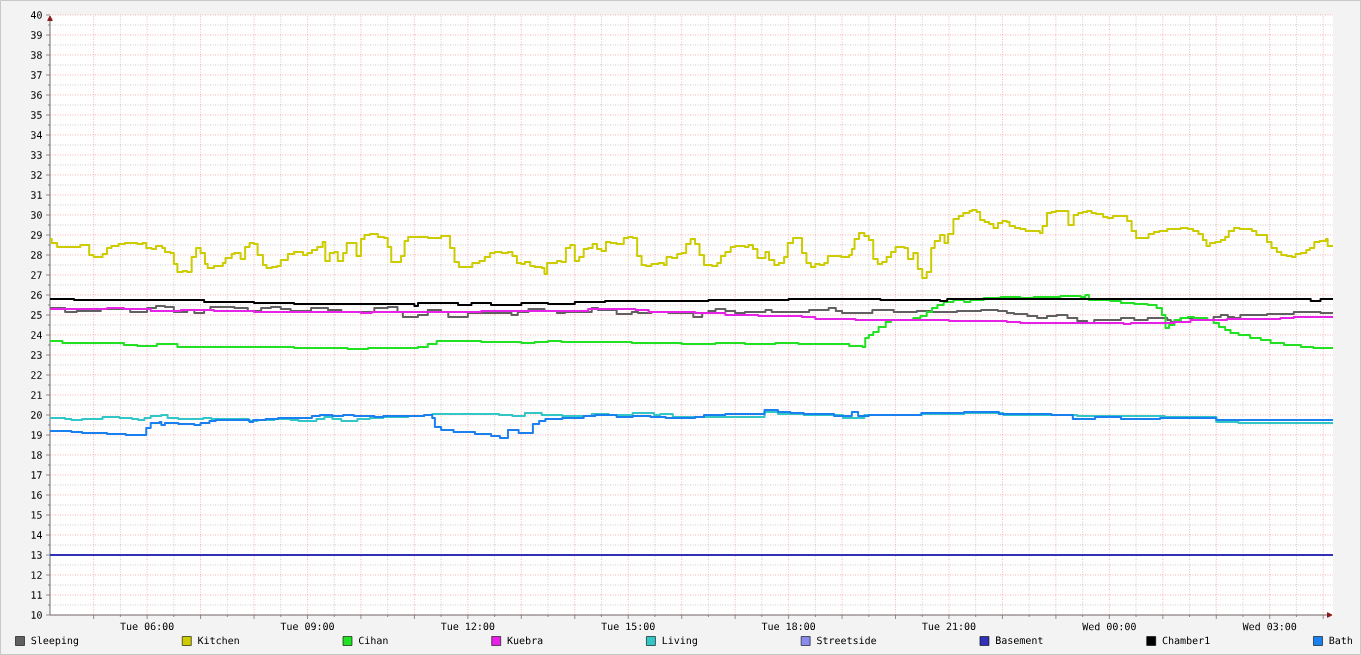 This screenshot has width=1361, height=655. Describe the element at coordinates (36, 475) in the screenshot. I see `y-tick-label: 17` at that location.